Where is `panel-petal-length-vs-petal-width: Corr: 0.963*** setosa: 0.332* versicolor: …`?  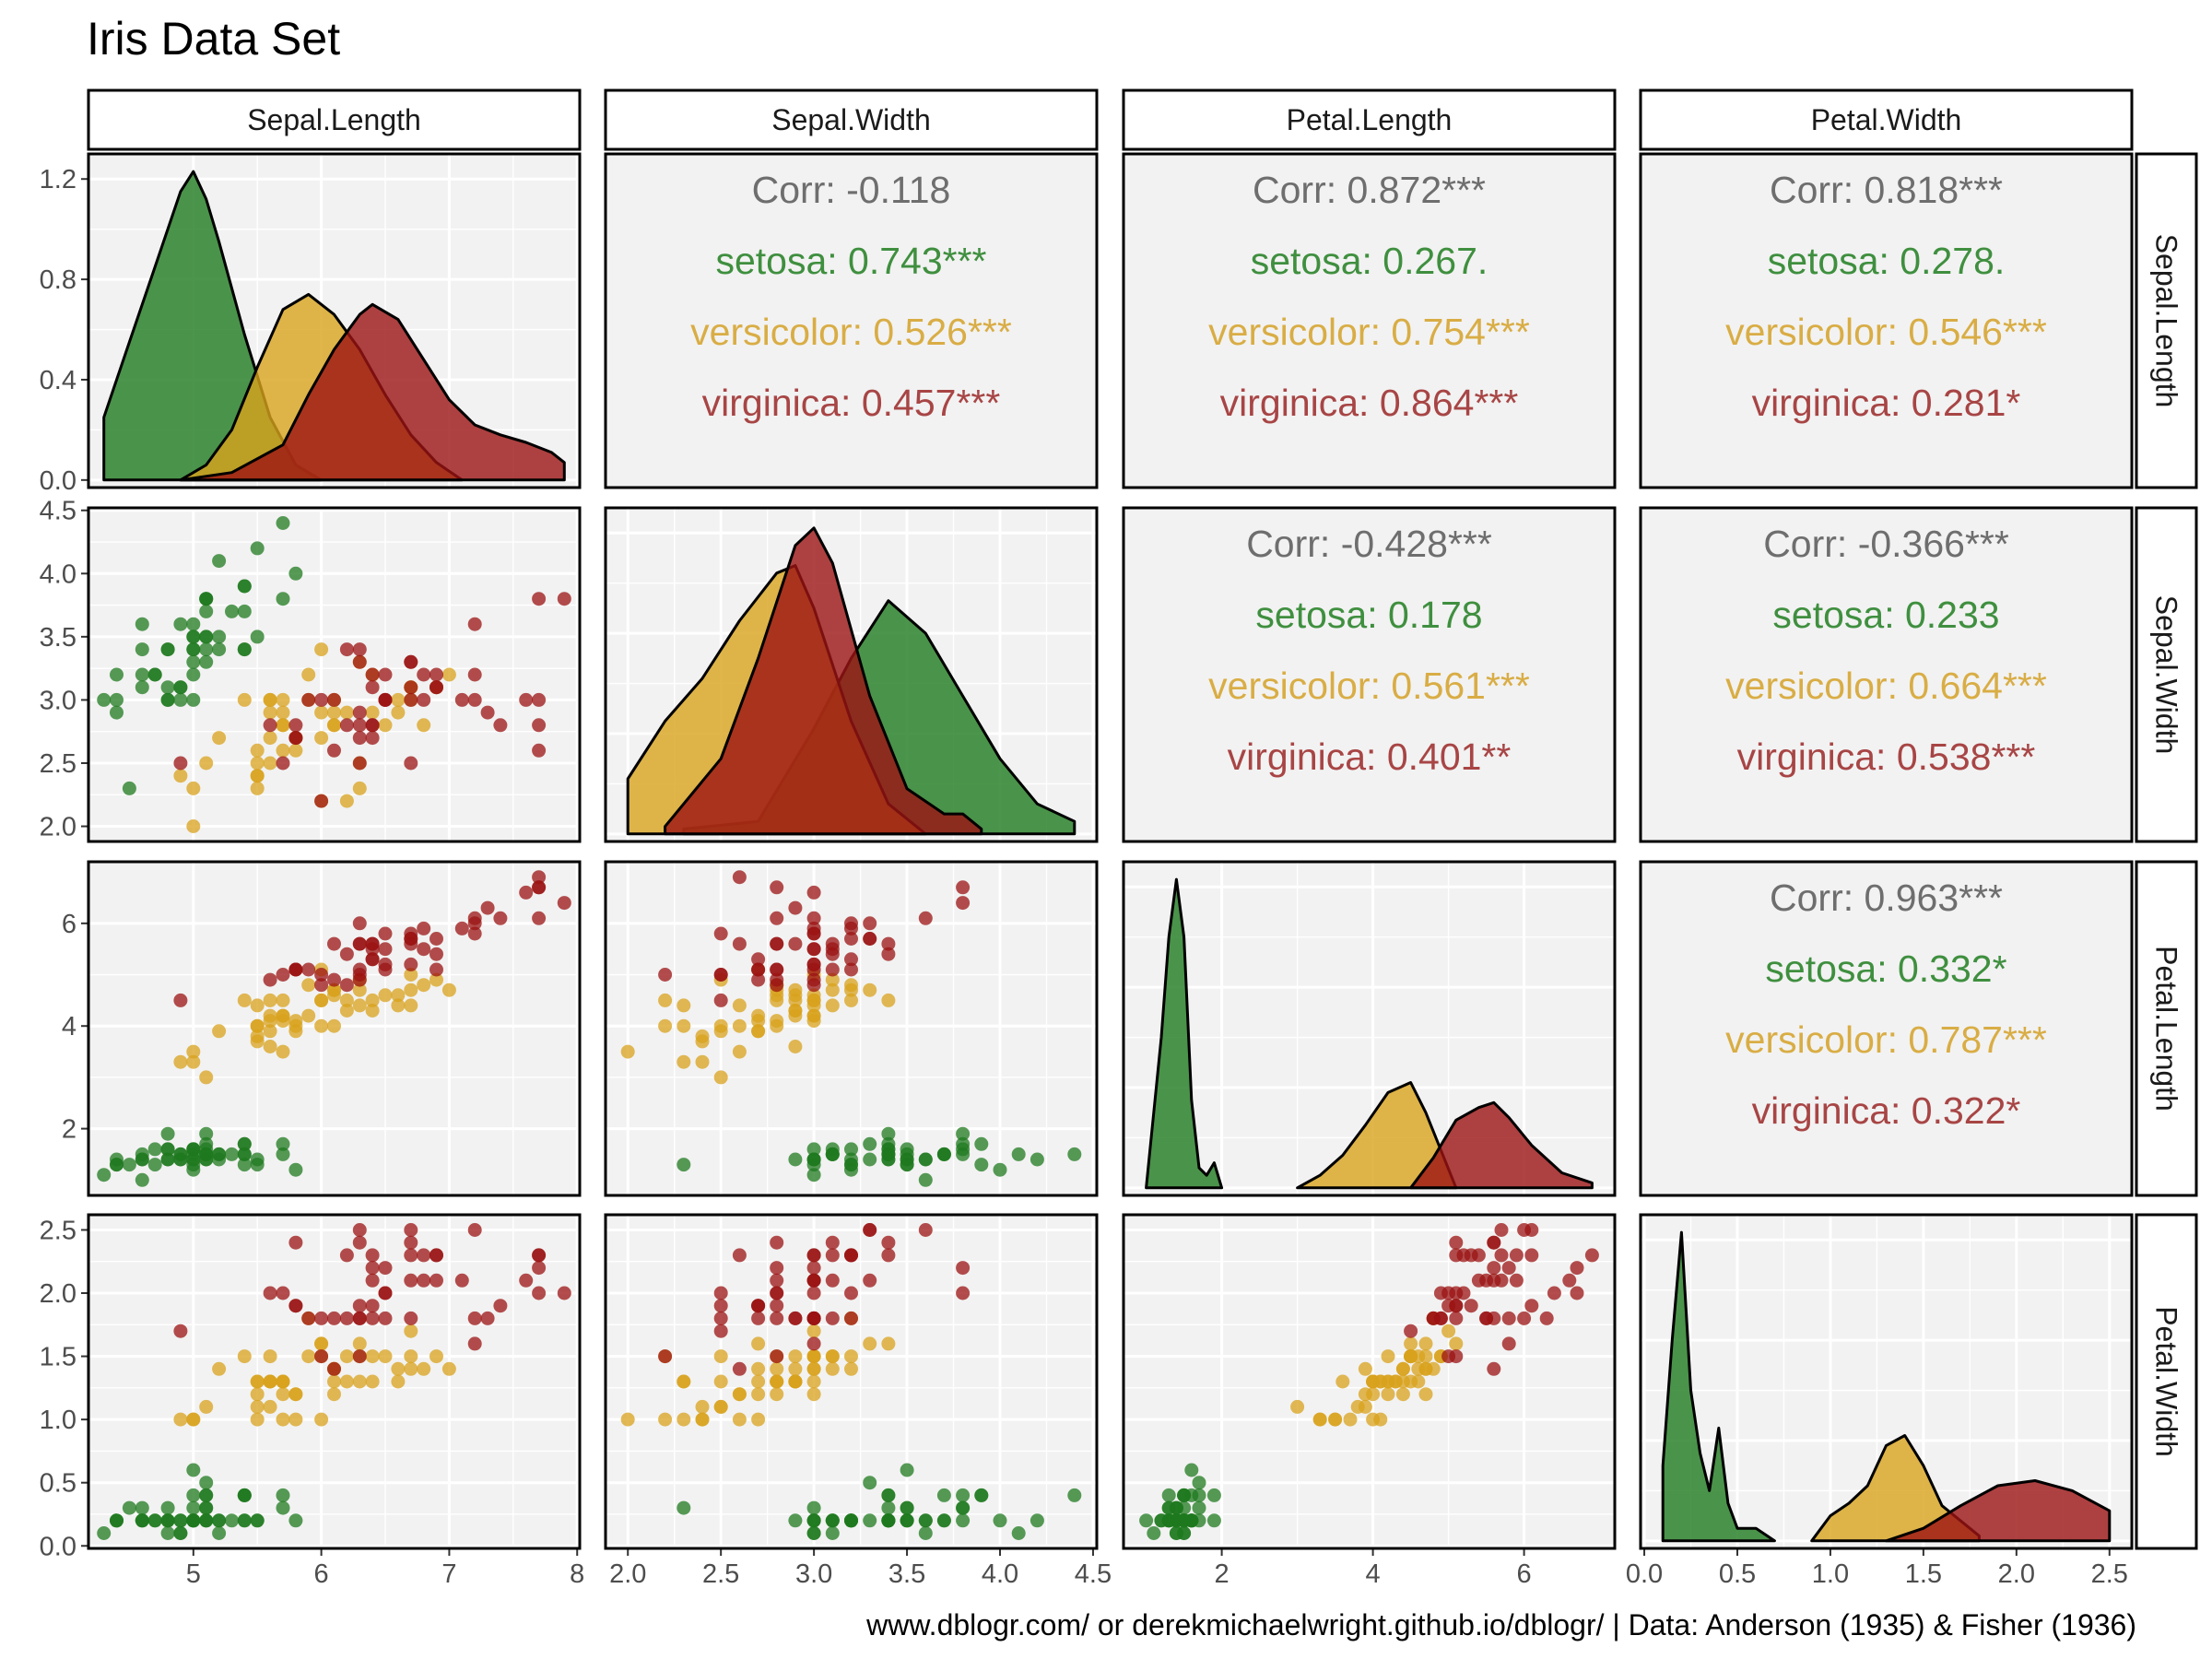
panel-petal-length-vs-petal-width: Corr: 0.963*** setosa: 0.332* versicolor: … is located at coordinates (1886, 1028).